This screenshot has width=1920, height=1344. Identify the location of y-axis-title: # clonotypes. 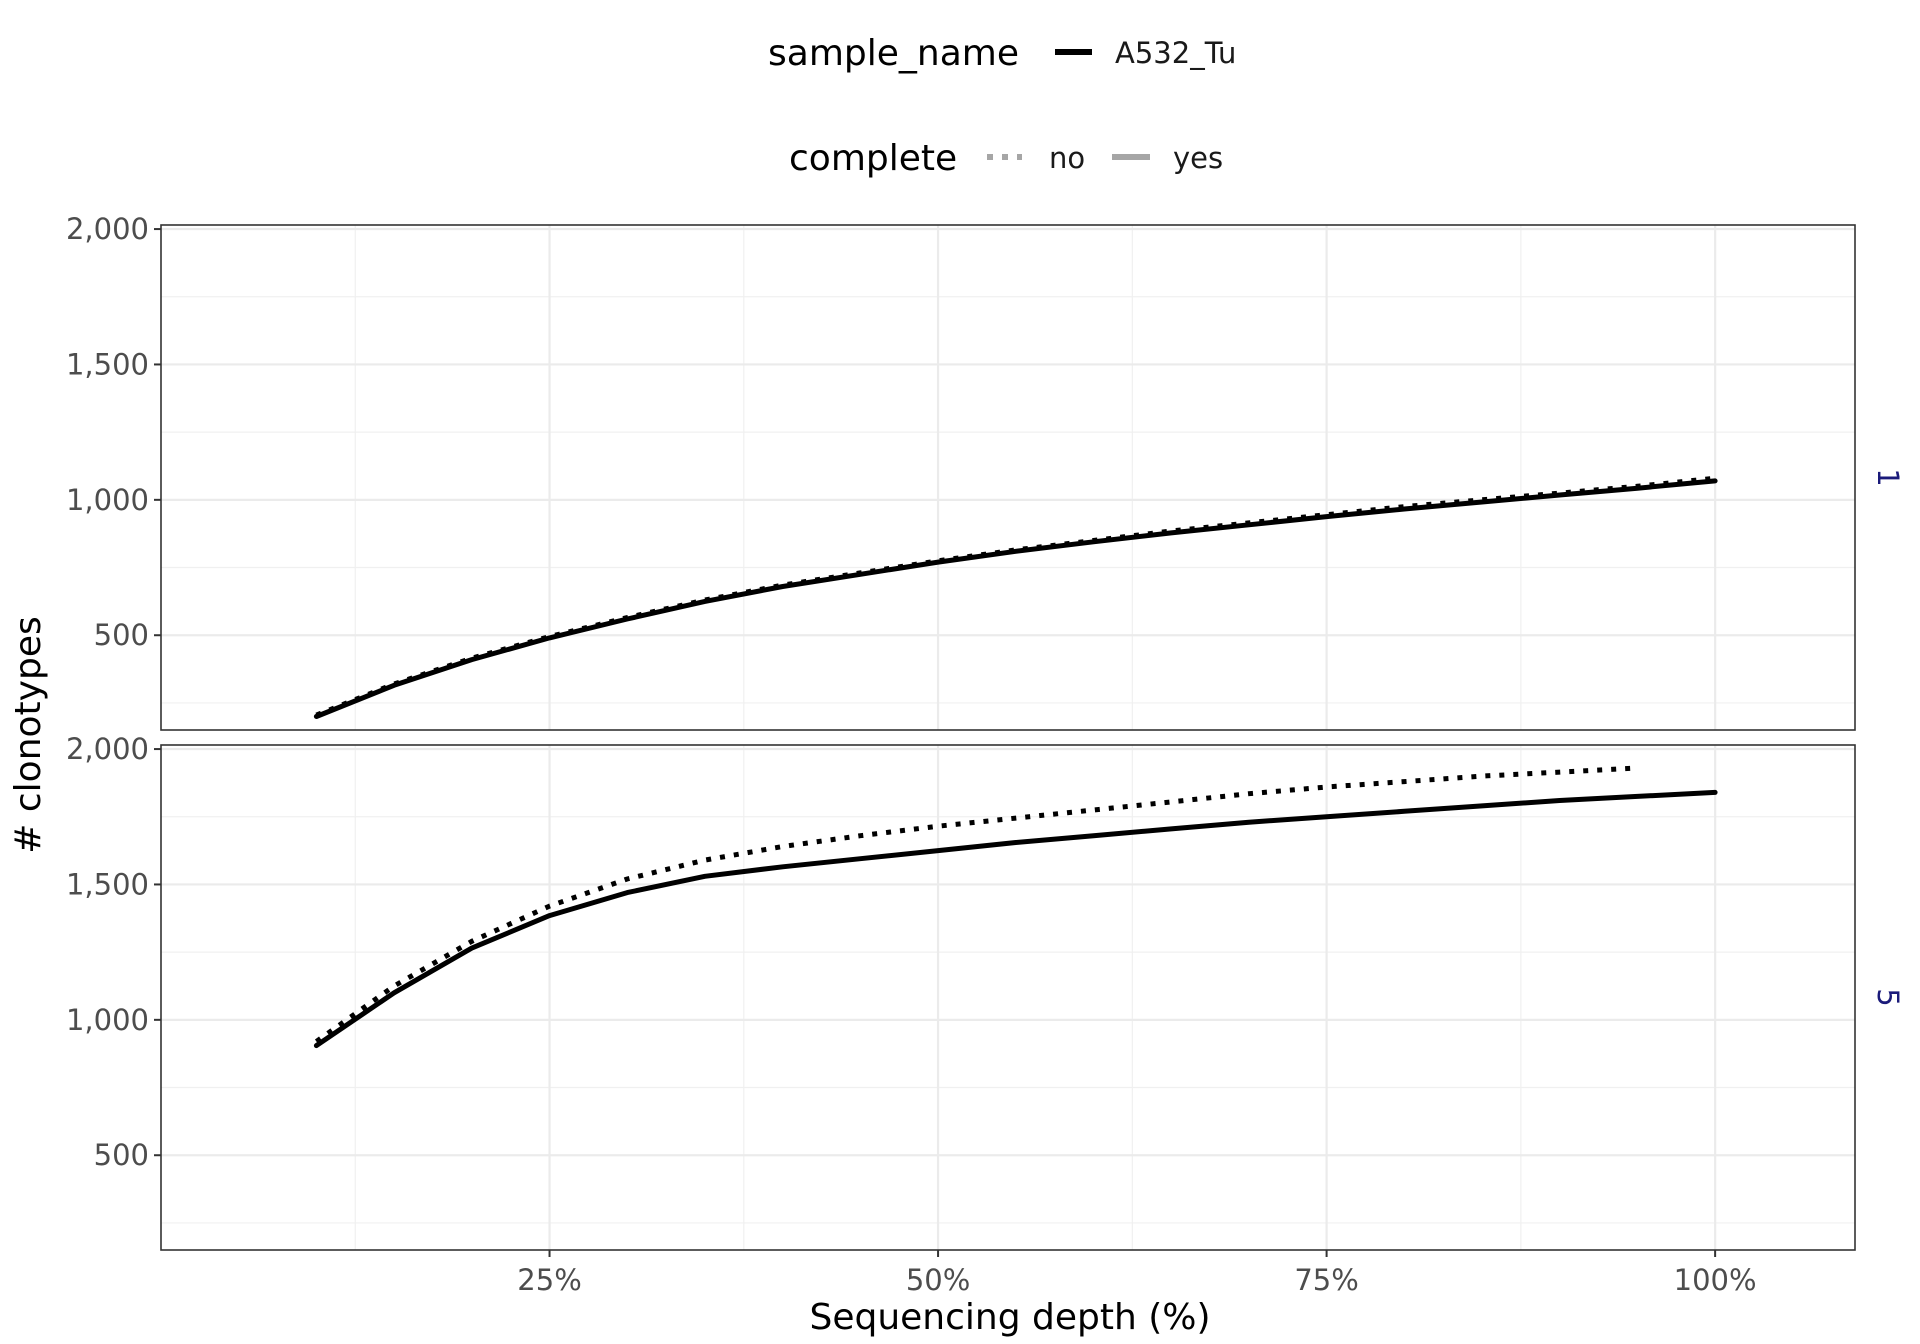
(28, 734).